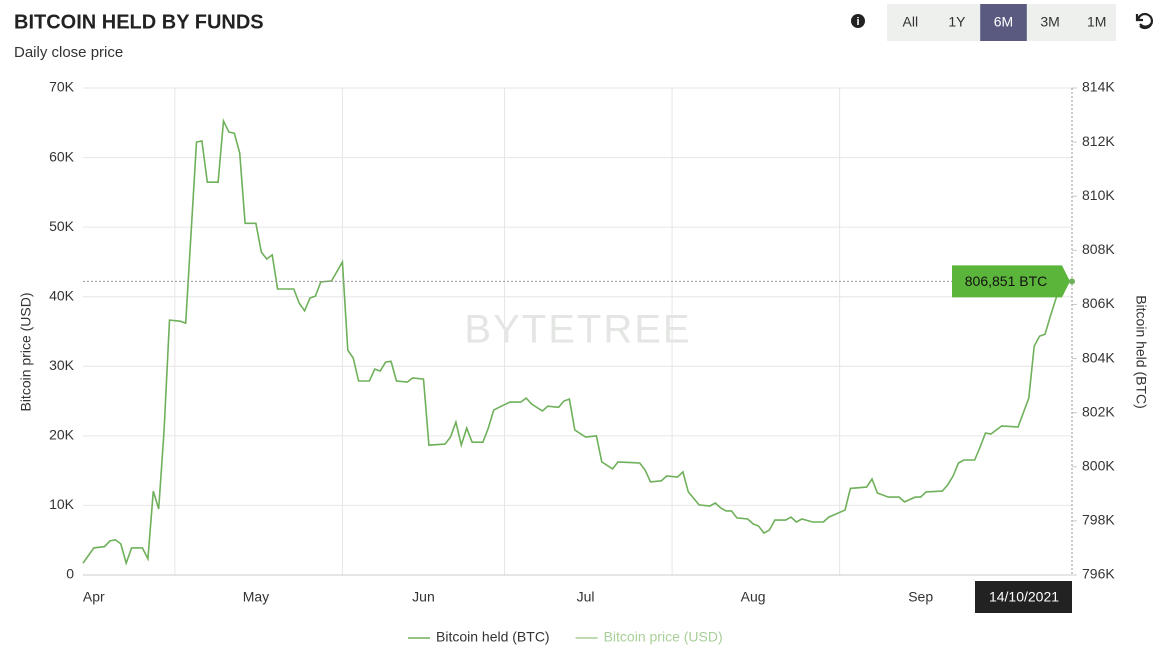  Describe the element at coordinates (62, 87) in the screenshot. I see `y-tick-label: 70K` at that location.